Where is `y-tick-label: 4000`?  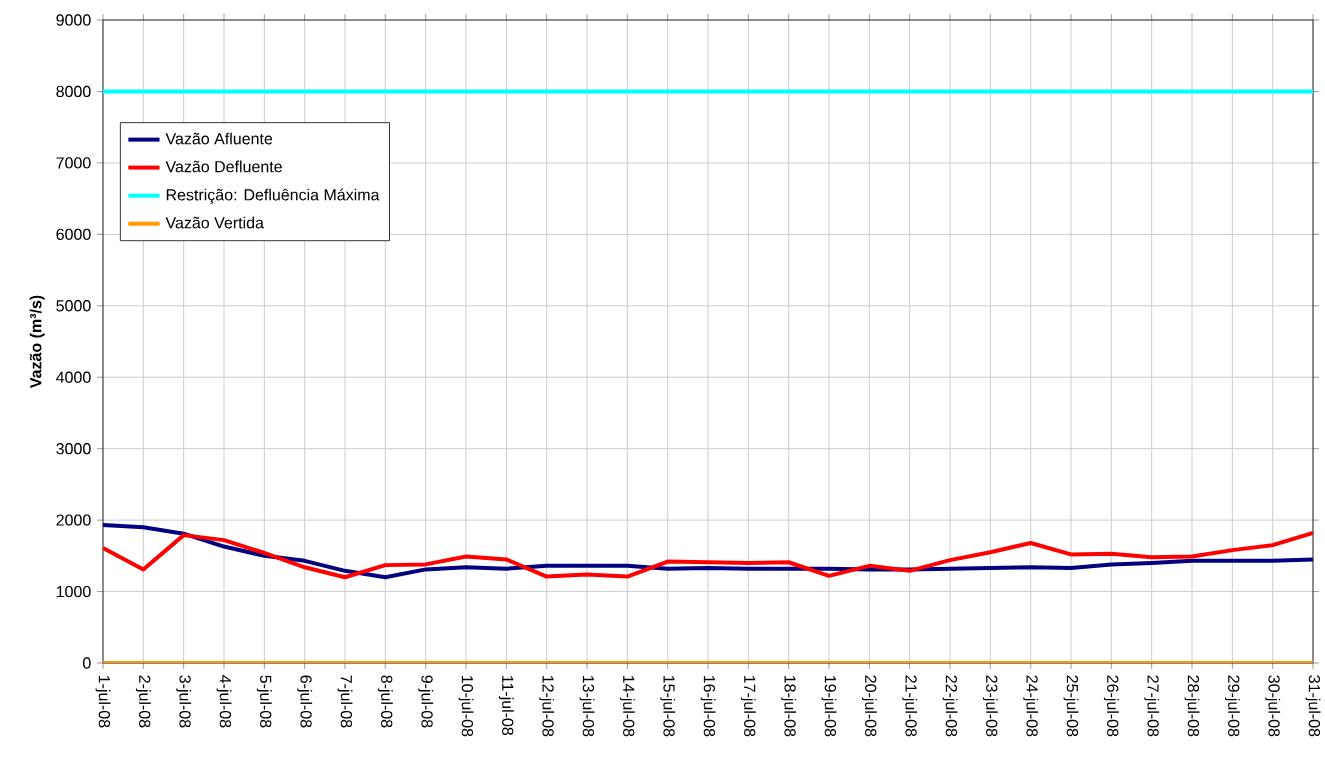
y-tick-label: 4000 is located at coordinates (73, 377).